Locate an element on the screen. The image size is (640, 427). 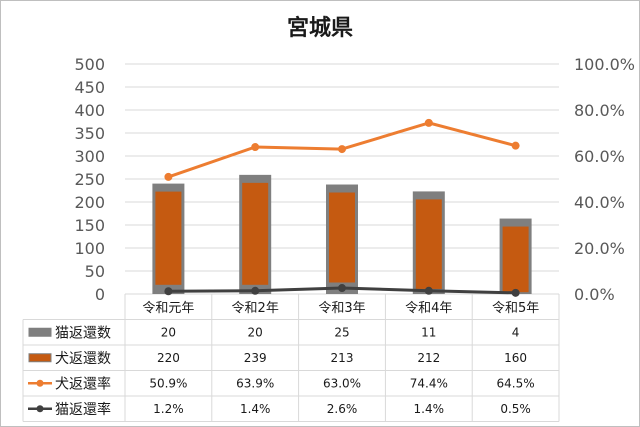
table-cell: 4 is located at coordinates (516, 332).